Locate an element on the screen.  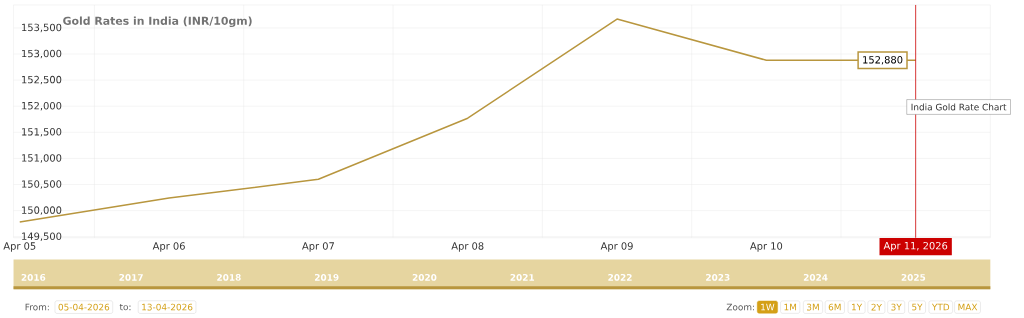
y-tick-label: 150,500 is located at coordinates (42, 184).